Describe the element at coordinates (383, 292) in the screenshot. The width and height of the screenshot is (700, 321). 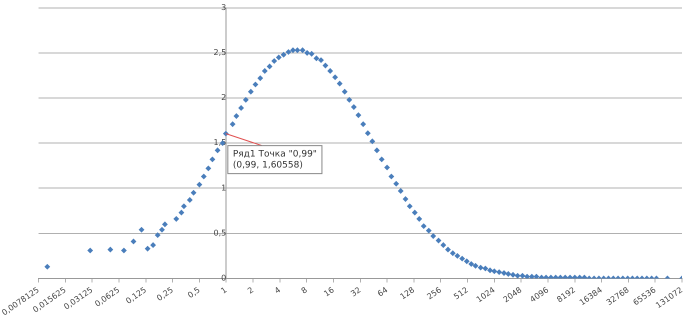
I see `x-tick-label: 64` at that location.